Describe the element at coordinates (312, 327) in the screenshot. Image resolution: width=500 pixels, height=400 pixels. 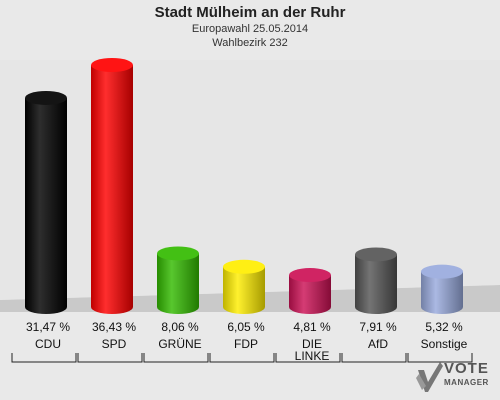
I see `value-label: 4,81 %` at that location.